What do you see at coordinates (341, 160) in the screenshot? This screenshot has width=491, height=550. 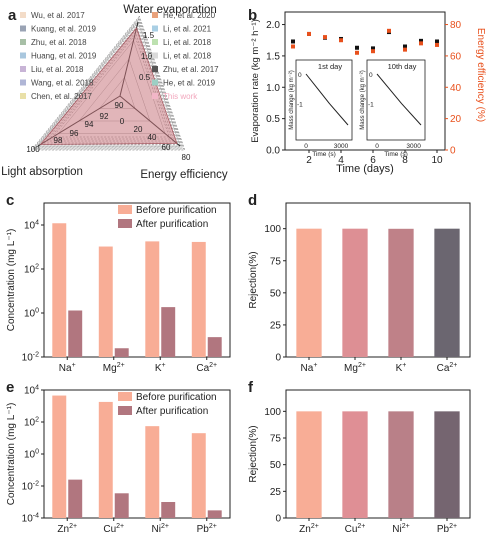 I see `x-tick-label-b: 4` at bounding box center [341, 160].